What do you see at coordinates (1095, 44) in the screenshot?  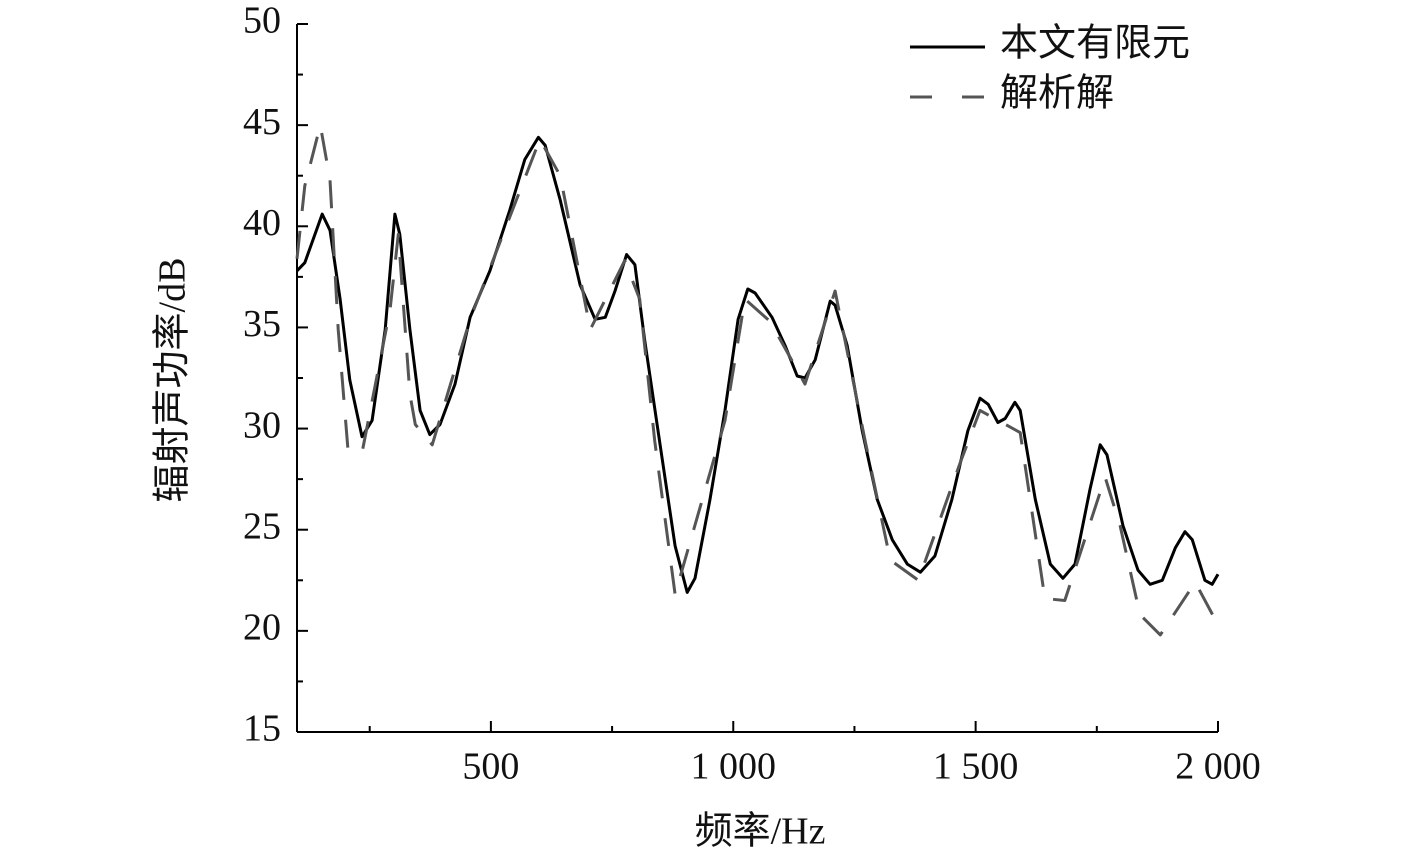 I see `legend-label: 本文有限元` at bounding box center [1095, 44].